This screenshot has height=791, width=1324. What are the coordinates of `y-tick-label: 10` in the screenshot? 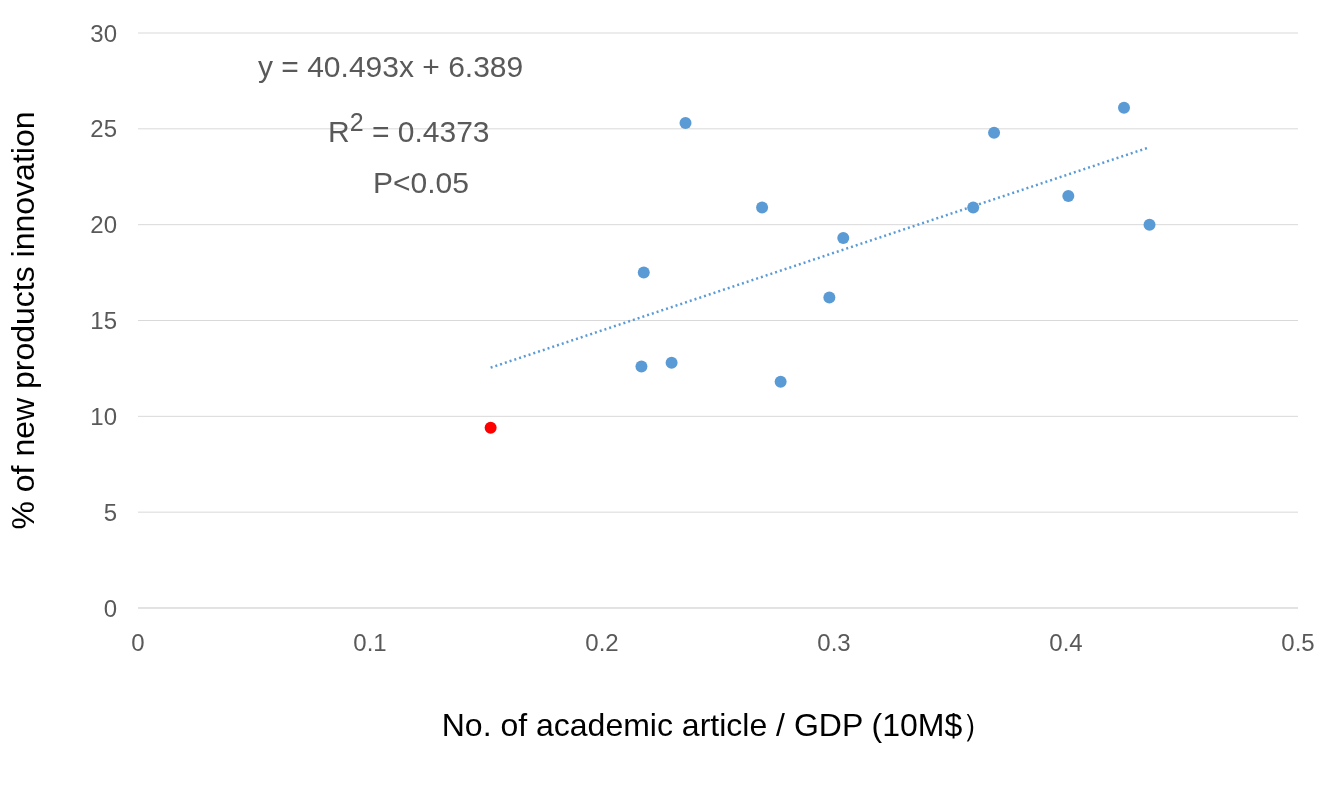 It's located at (103, 416).